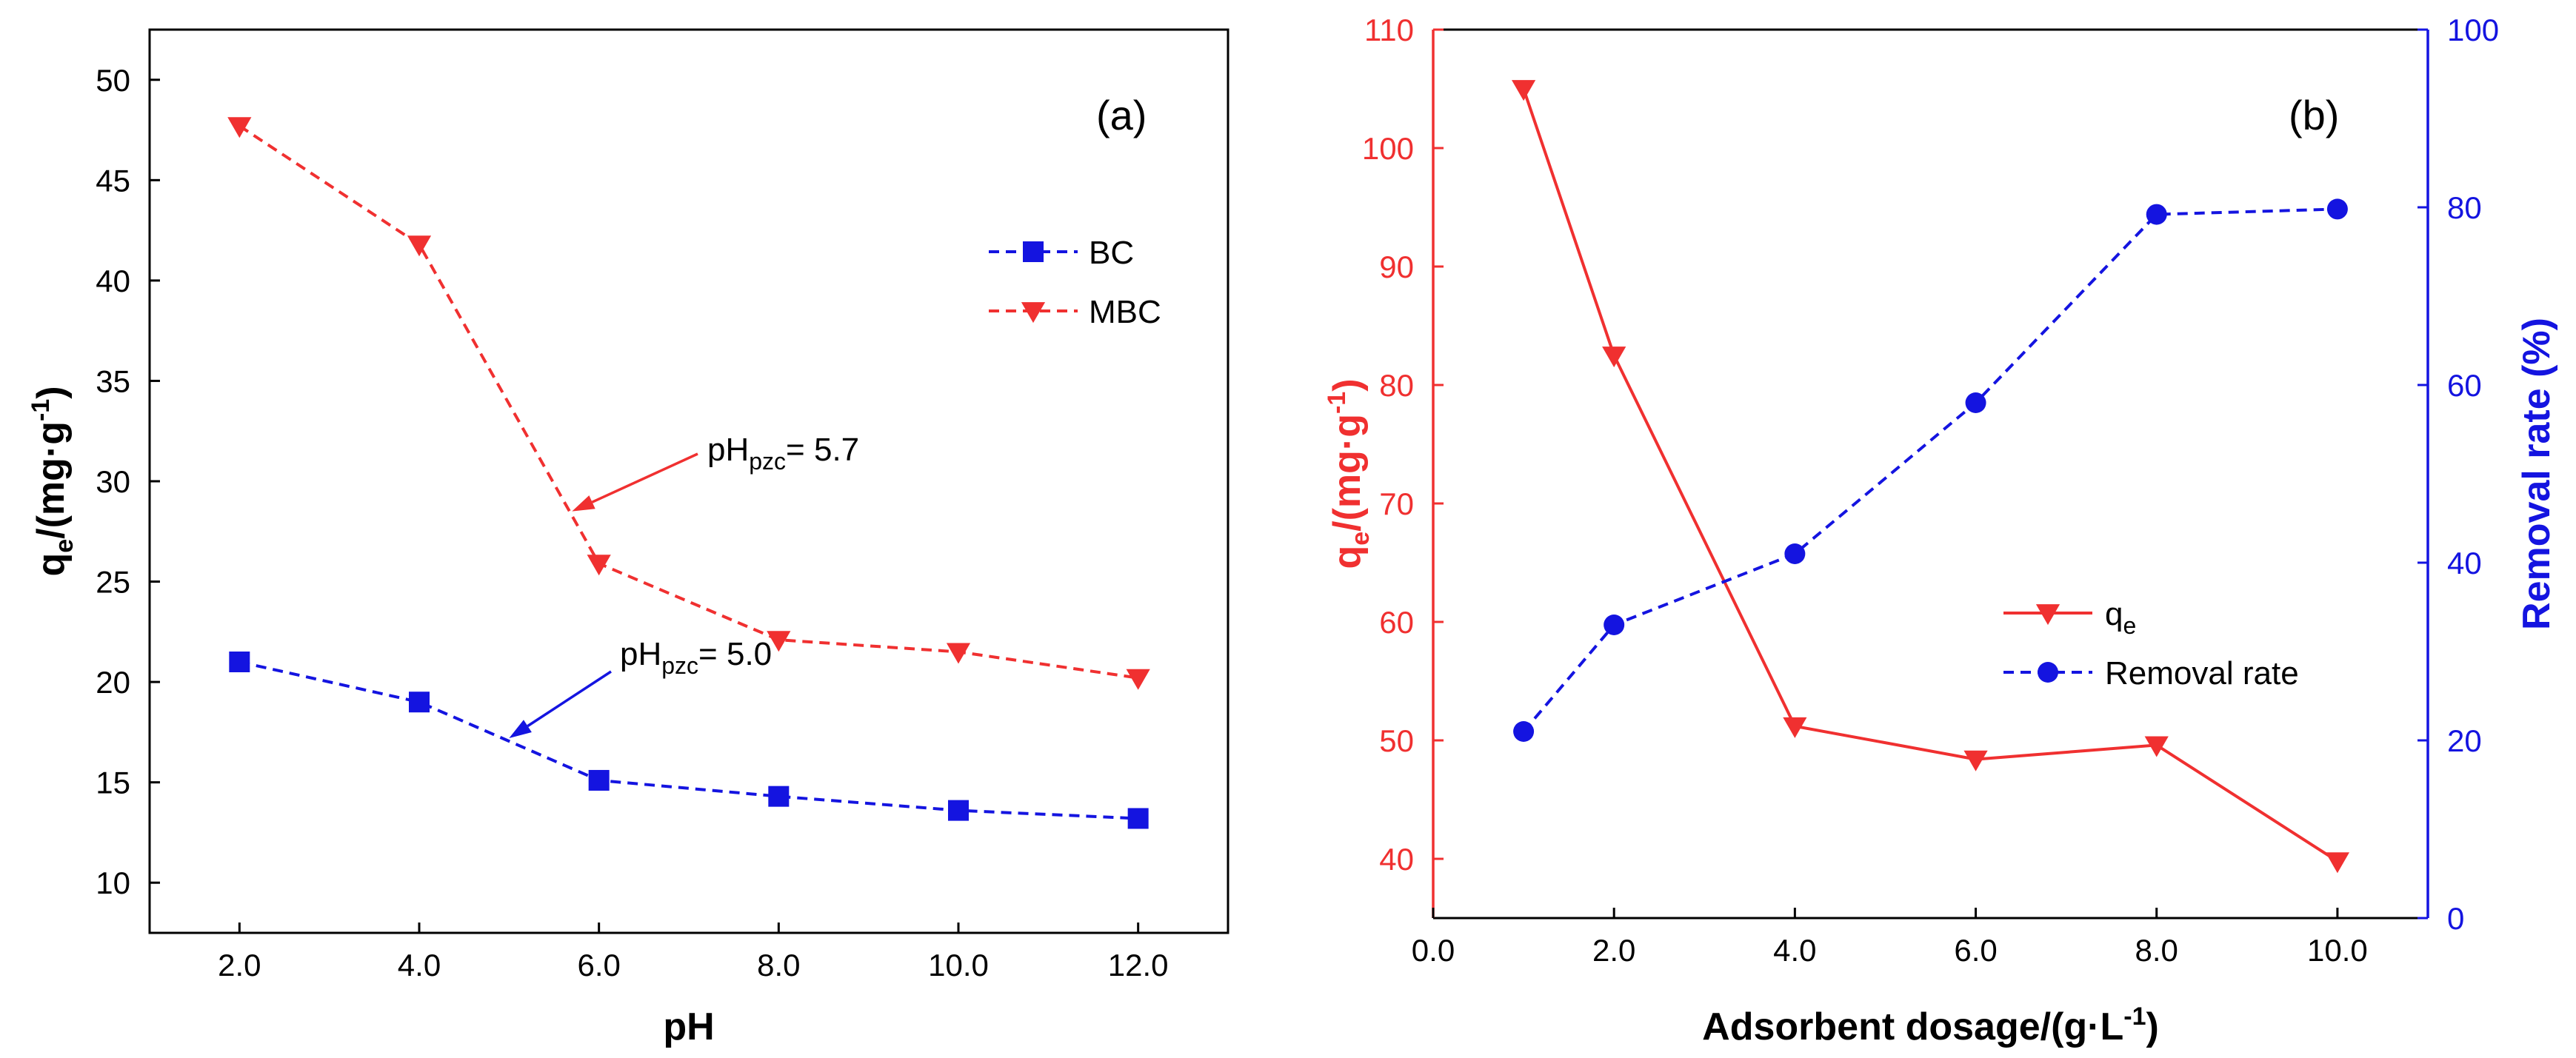 This screenshot has width=2576, height=1058. Describe the element at coordinates (1396, 385) in the screenshot. I see `y-tick-label-b: 80` at that location.